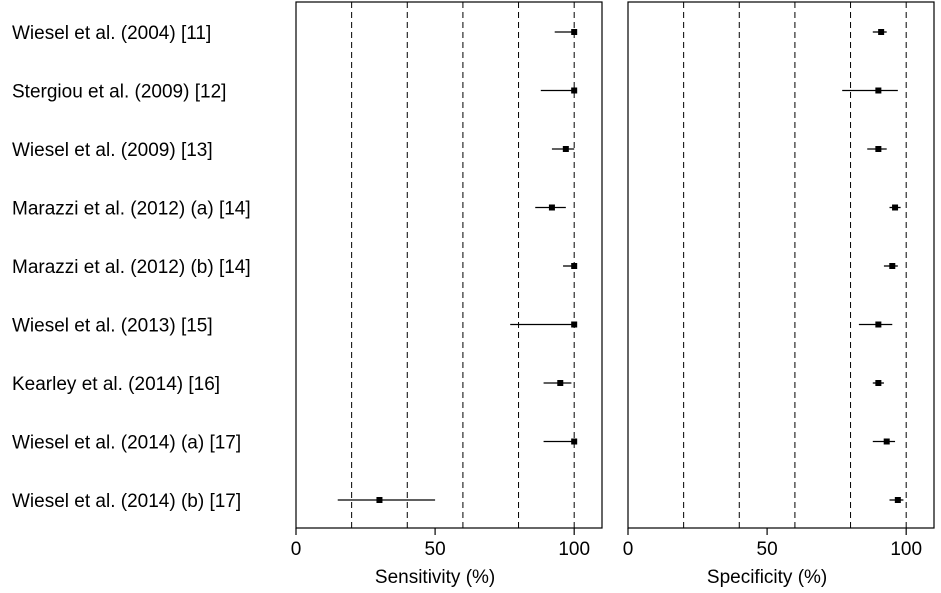  I want to click on study-label: Wiesel et al. (2004) [11], so click(111, 33).